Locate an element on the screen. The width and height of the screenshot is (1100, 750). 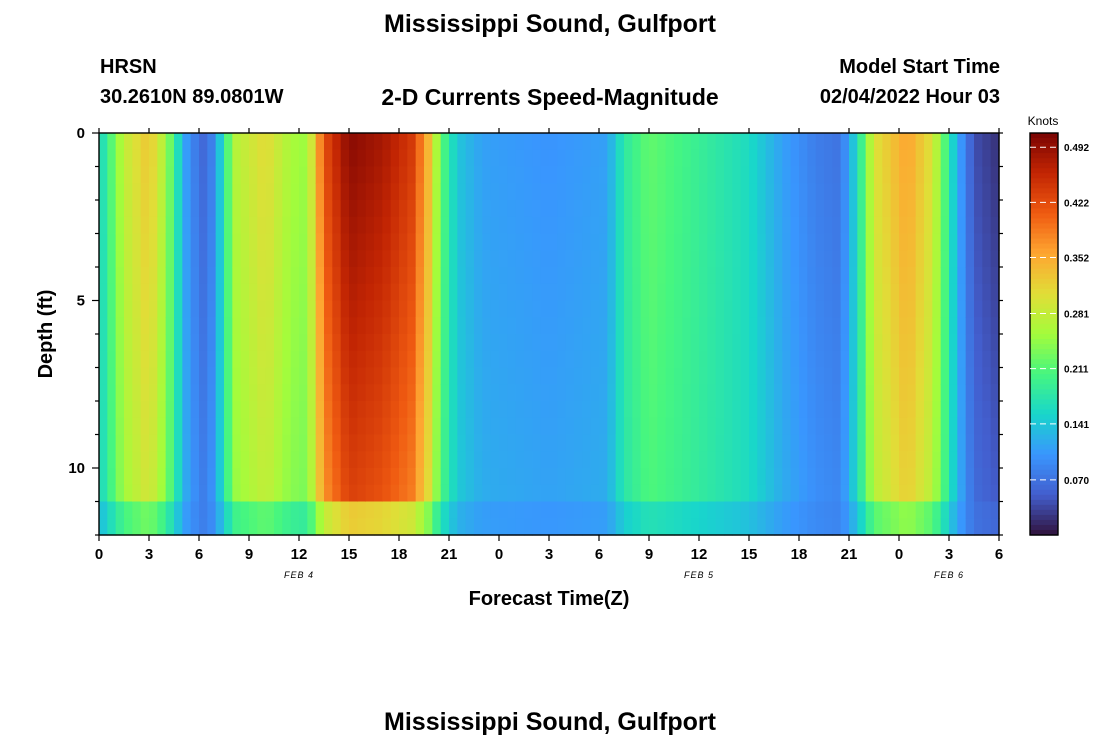
colorbar-label: Knots is located at coordinates (1043, 121).